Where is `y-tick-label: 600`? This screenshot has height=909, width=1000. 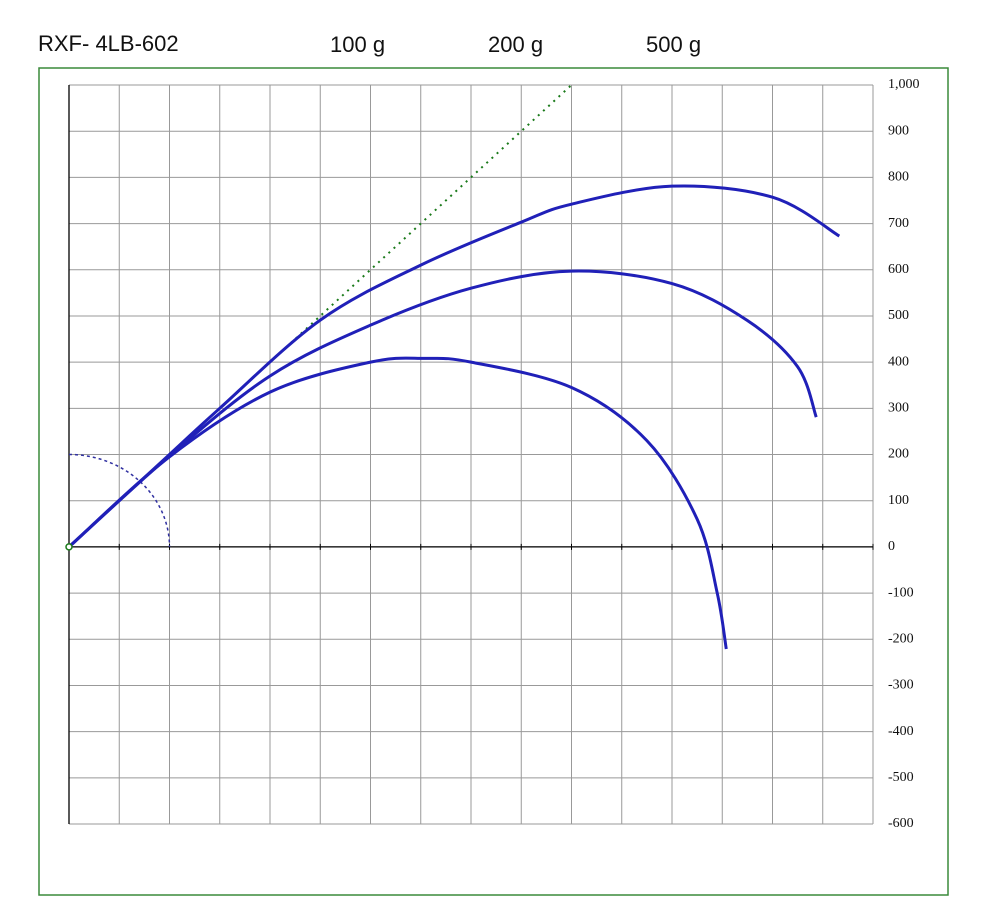 y-tick-label: 600 is located at coordinates (898, 269).